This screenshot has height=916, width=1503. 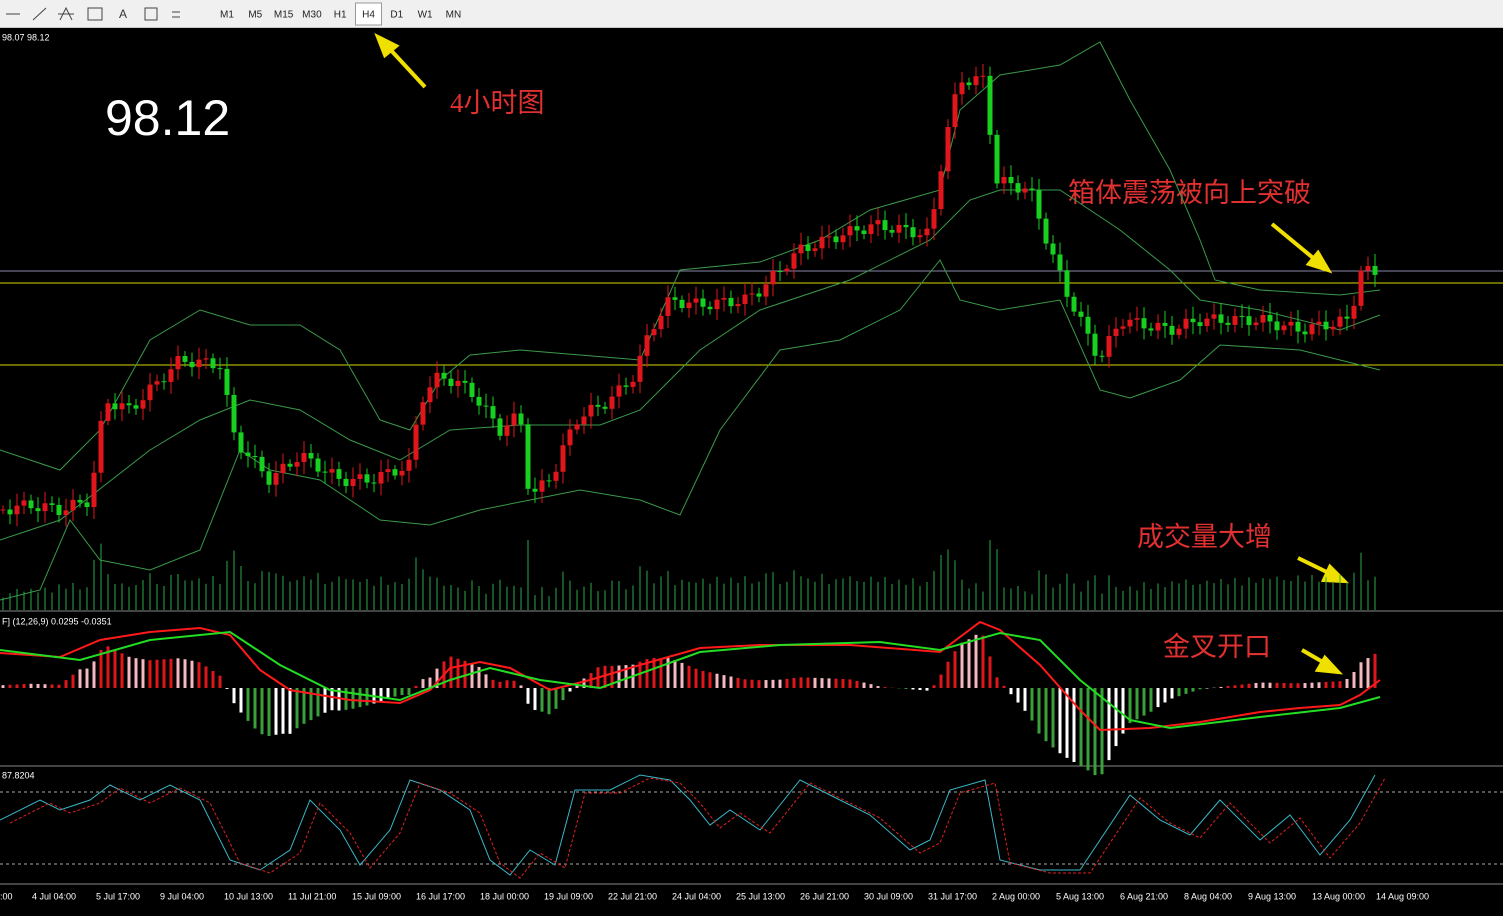 What do you see at coordinates (312, 15) in the screenshot?
I see `timeframe-button: M30` at bounding box center [312, 15].